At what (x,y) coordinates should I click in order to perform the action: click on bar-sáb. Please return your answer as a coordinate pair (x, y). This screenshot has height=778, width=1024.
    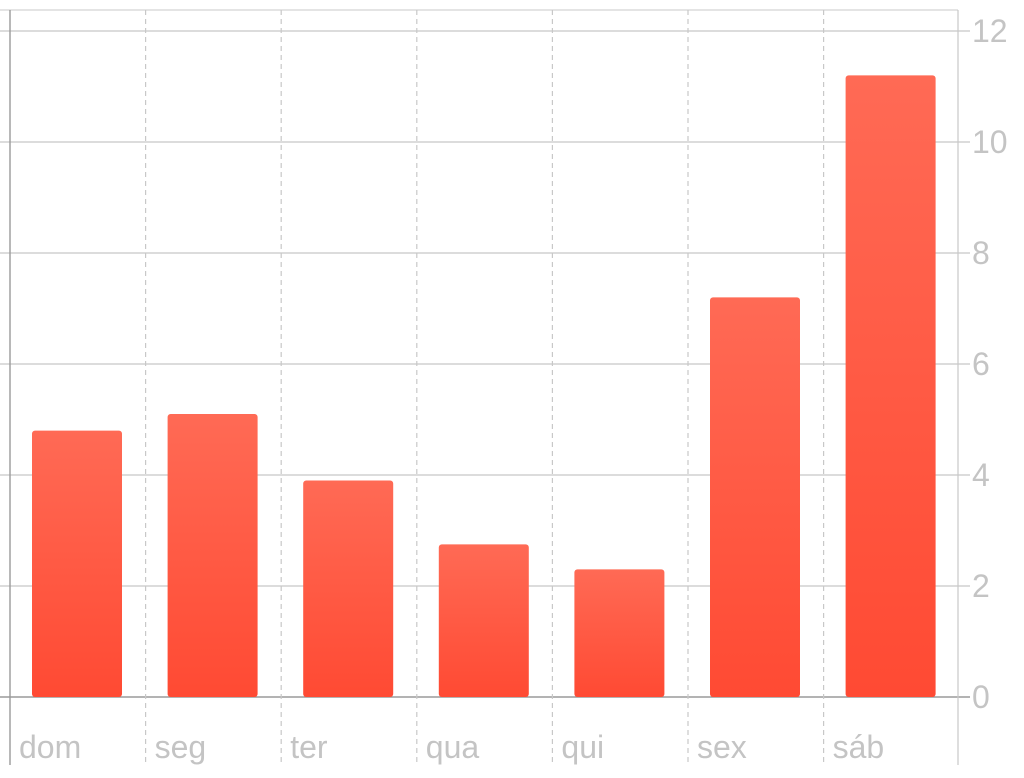
    Looking at the image, I should click on (890, 386).